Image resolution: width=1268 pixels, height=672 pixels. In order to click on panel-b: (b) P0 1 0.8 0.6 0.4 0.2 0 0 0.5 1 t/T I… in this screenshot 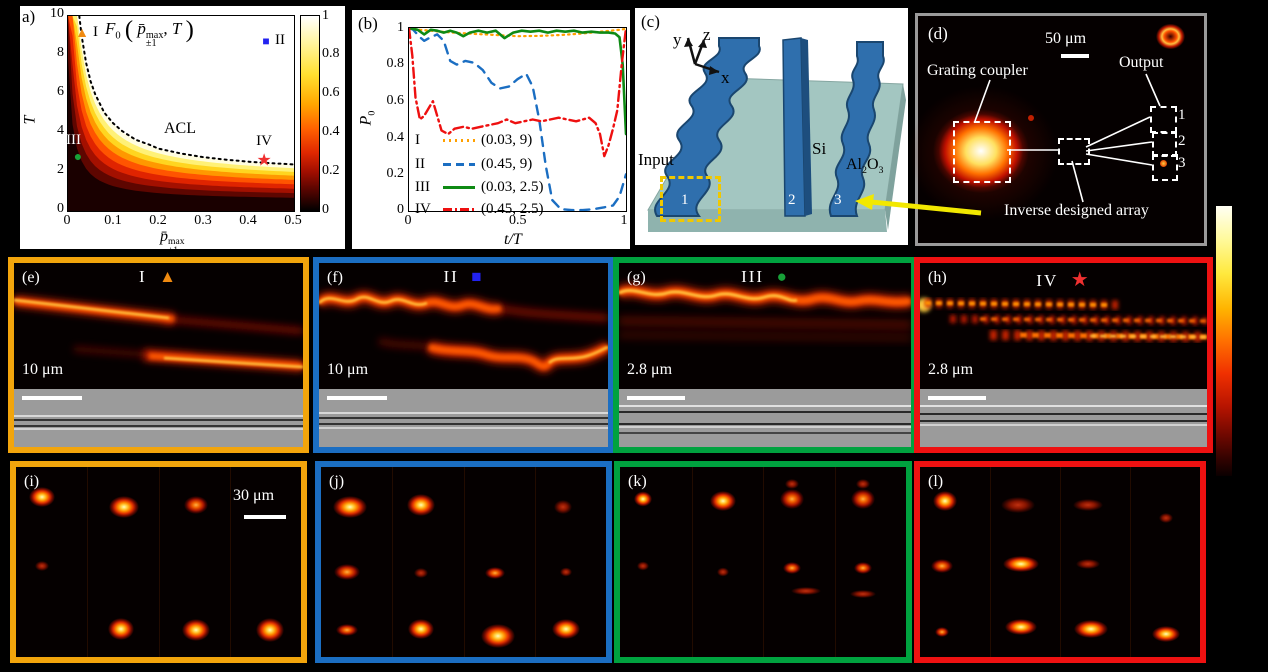, I will do `click(491, 129)`.